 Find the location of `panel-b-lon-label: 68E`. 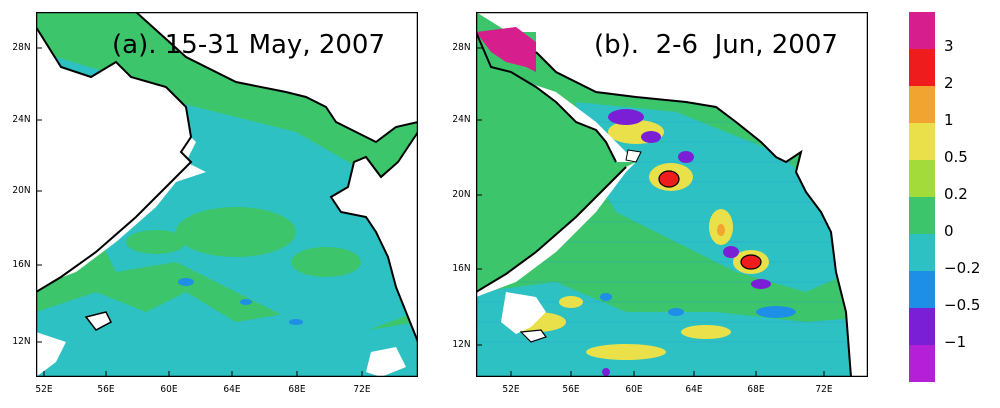

panel-b-lon-label: 68E is located at coordinates (756, 389).